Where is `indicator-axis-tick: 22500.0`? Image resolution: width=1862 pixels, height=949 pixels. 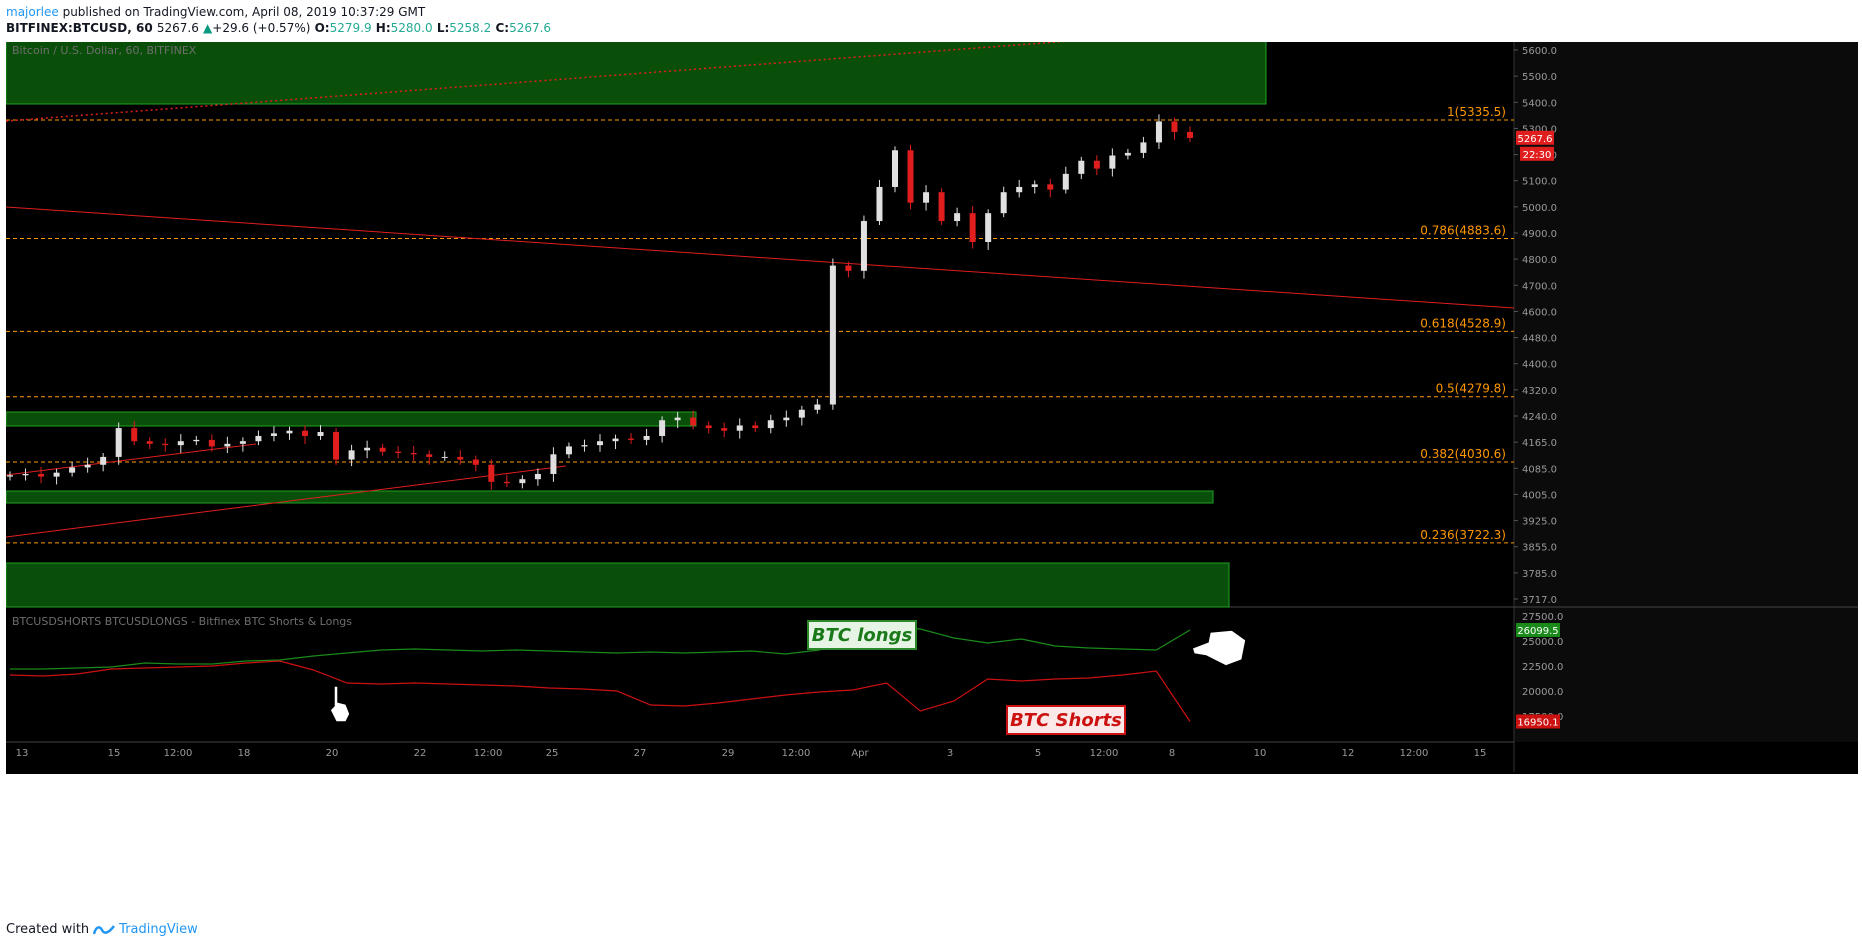 indicator-axis-tick: 22500.0 is located at coordinates (1542, 667).